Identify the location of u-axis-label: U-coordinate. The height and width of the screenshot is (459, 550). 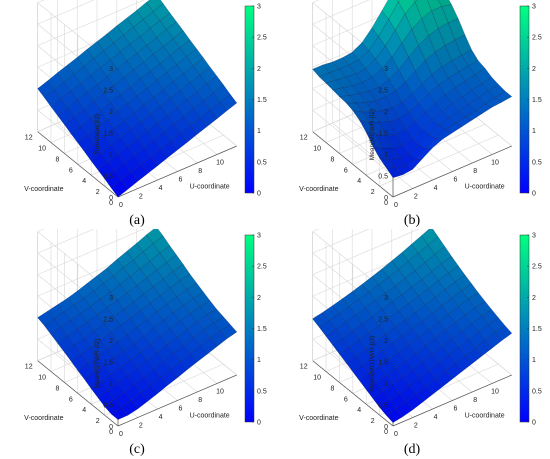
(485, 186).